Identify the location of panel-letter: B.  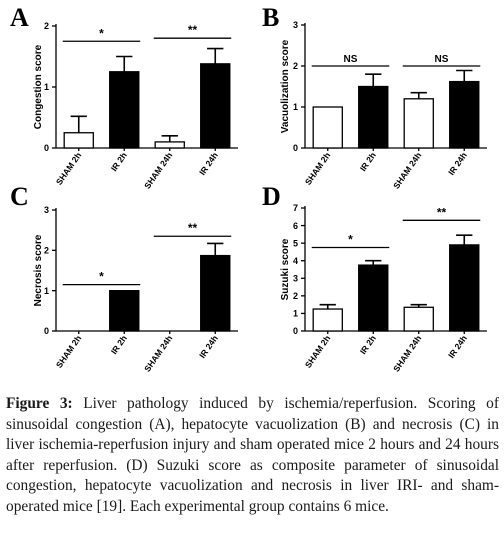
(270, 17).